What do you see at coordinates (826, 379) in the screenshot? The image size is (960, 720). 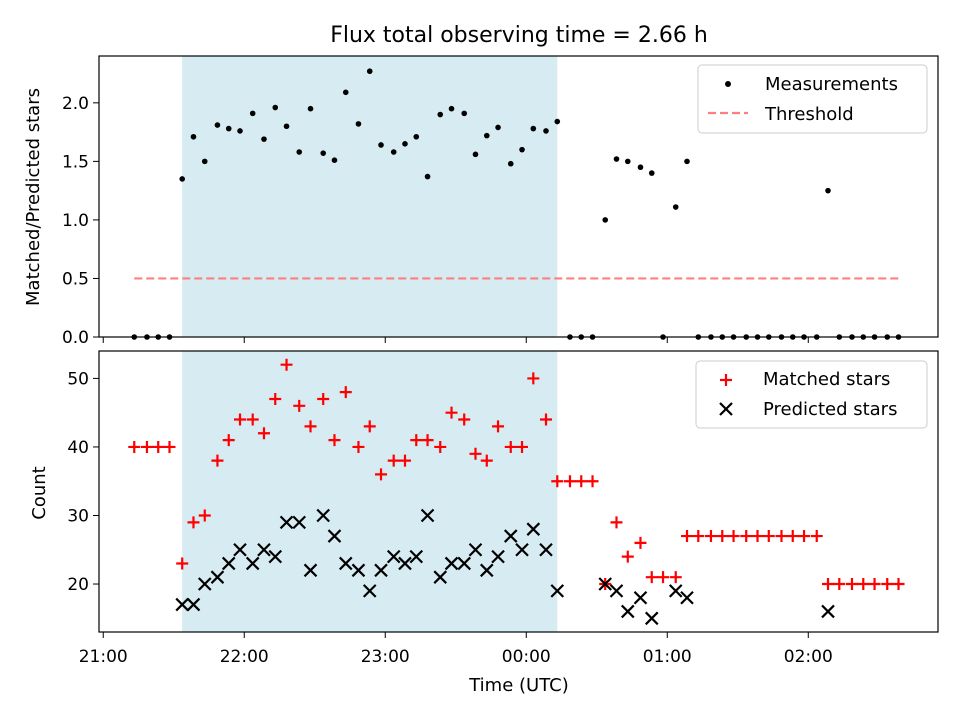 I see `legend-matched-label: Matched stars` at bounding box center [826, 379].